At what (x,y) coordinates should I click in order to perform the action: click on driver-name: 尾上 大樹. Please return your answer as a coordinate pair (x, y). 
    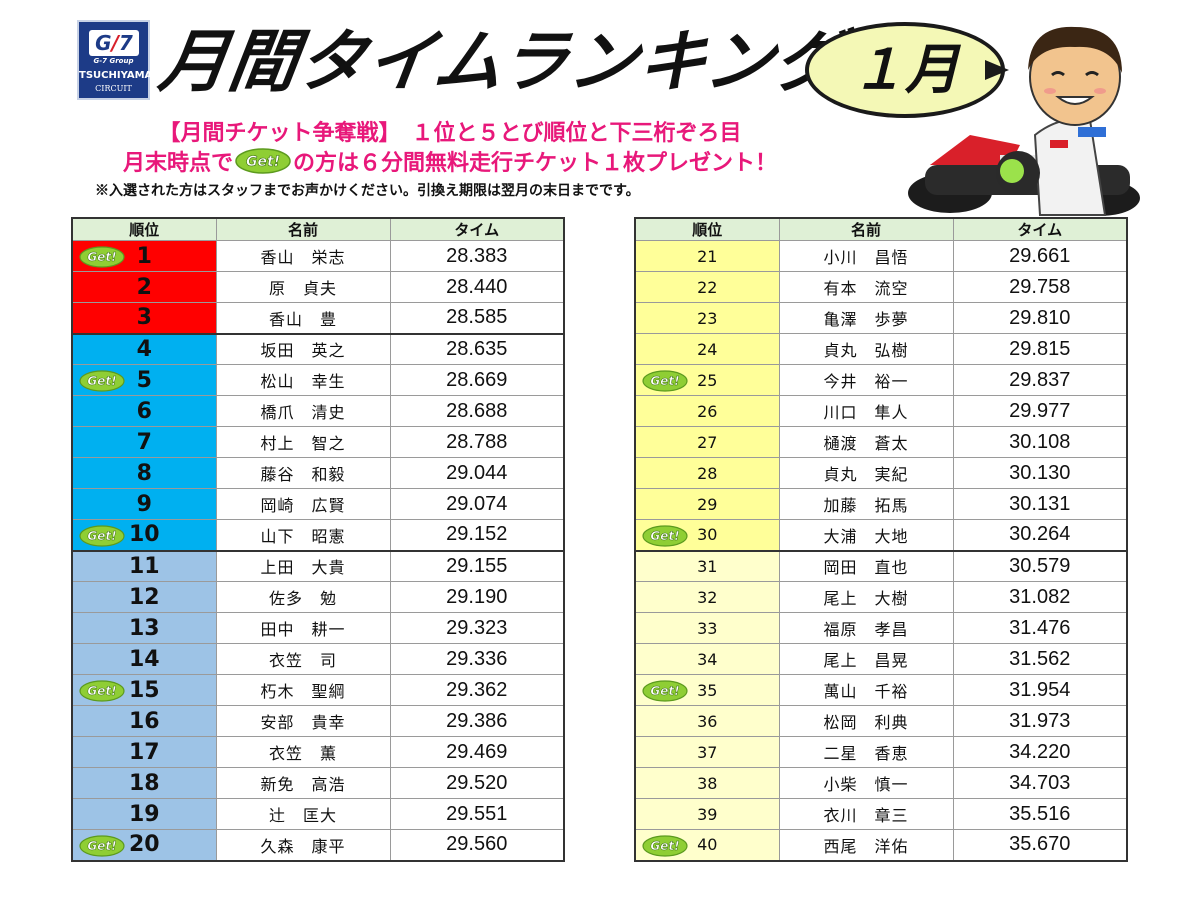
    Looking at the image, I should click on (866, 597).